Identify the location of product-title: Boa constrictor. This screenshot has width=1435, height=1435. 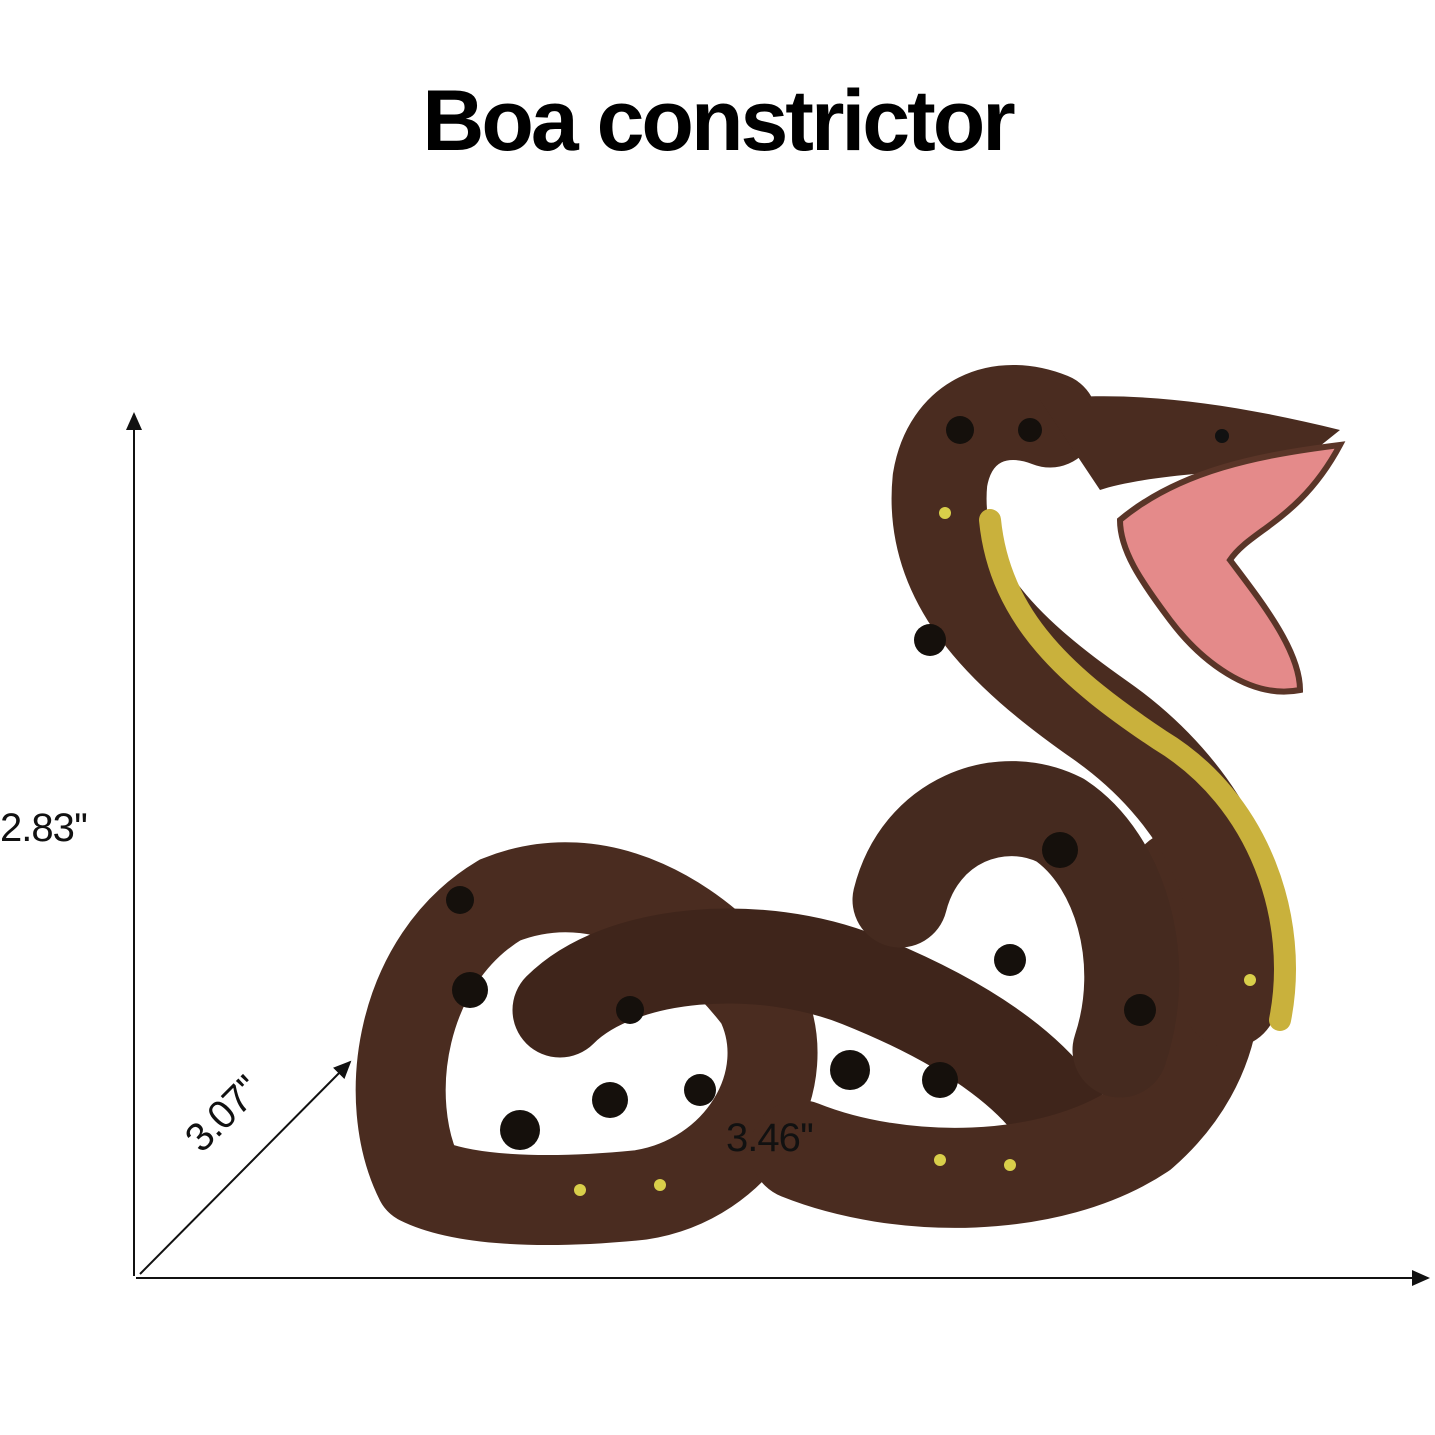
(719, 121).